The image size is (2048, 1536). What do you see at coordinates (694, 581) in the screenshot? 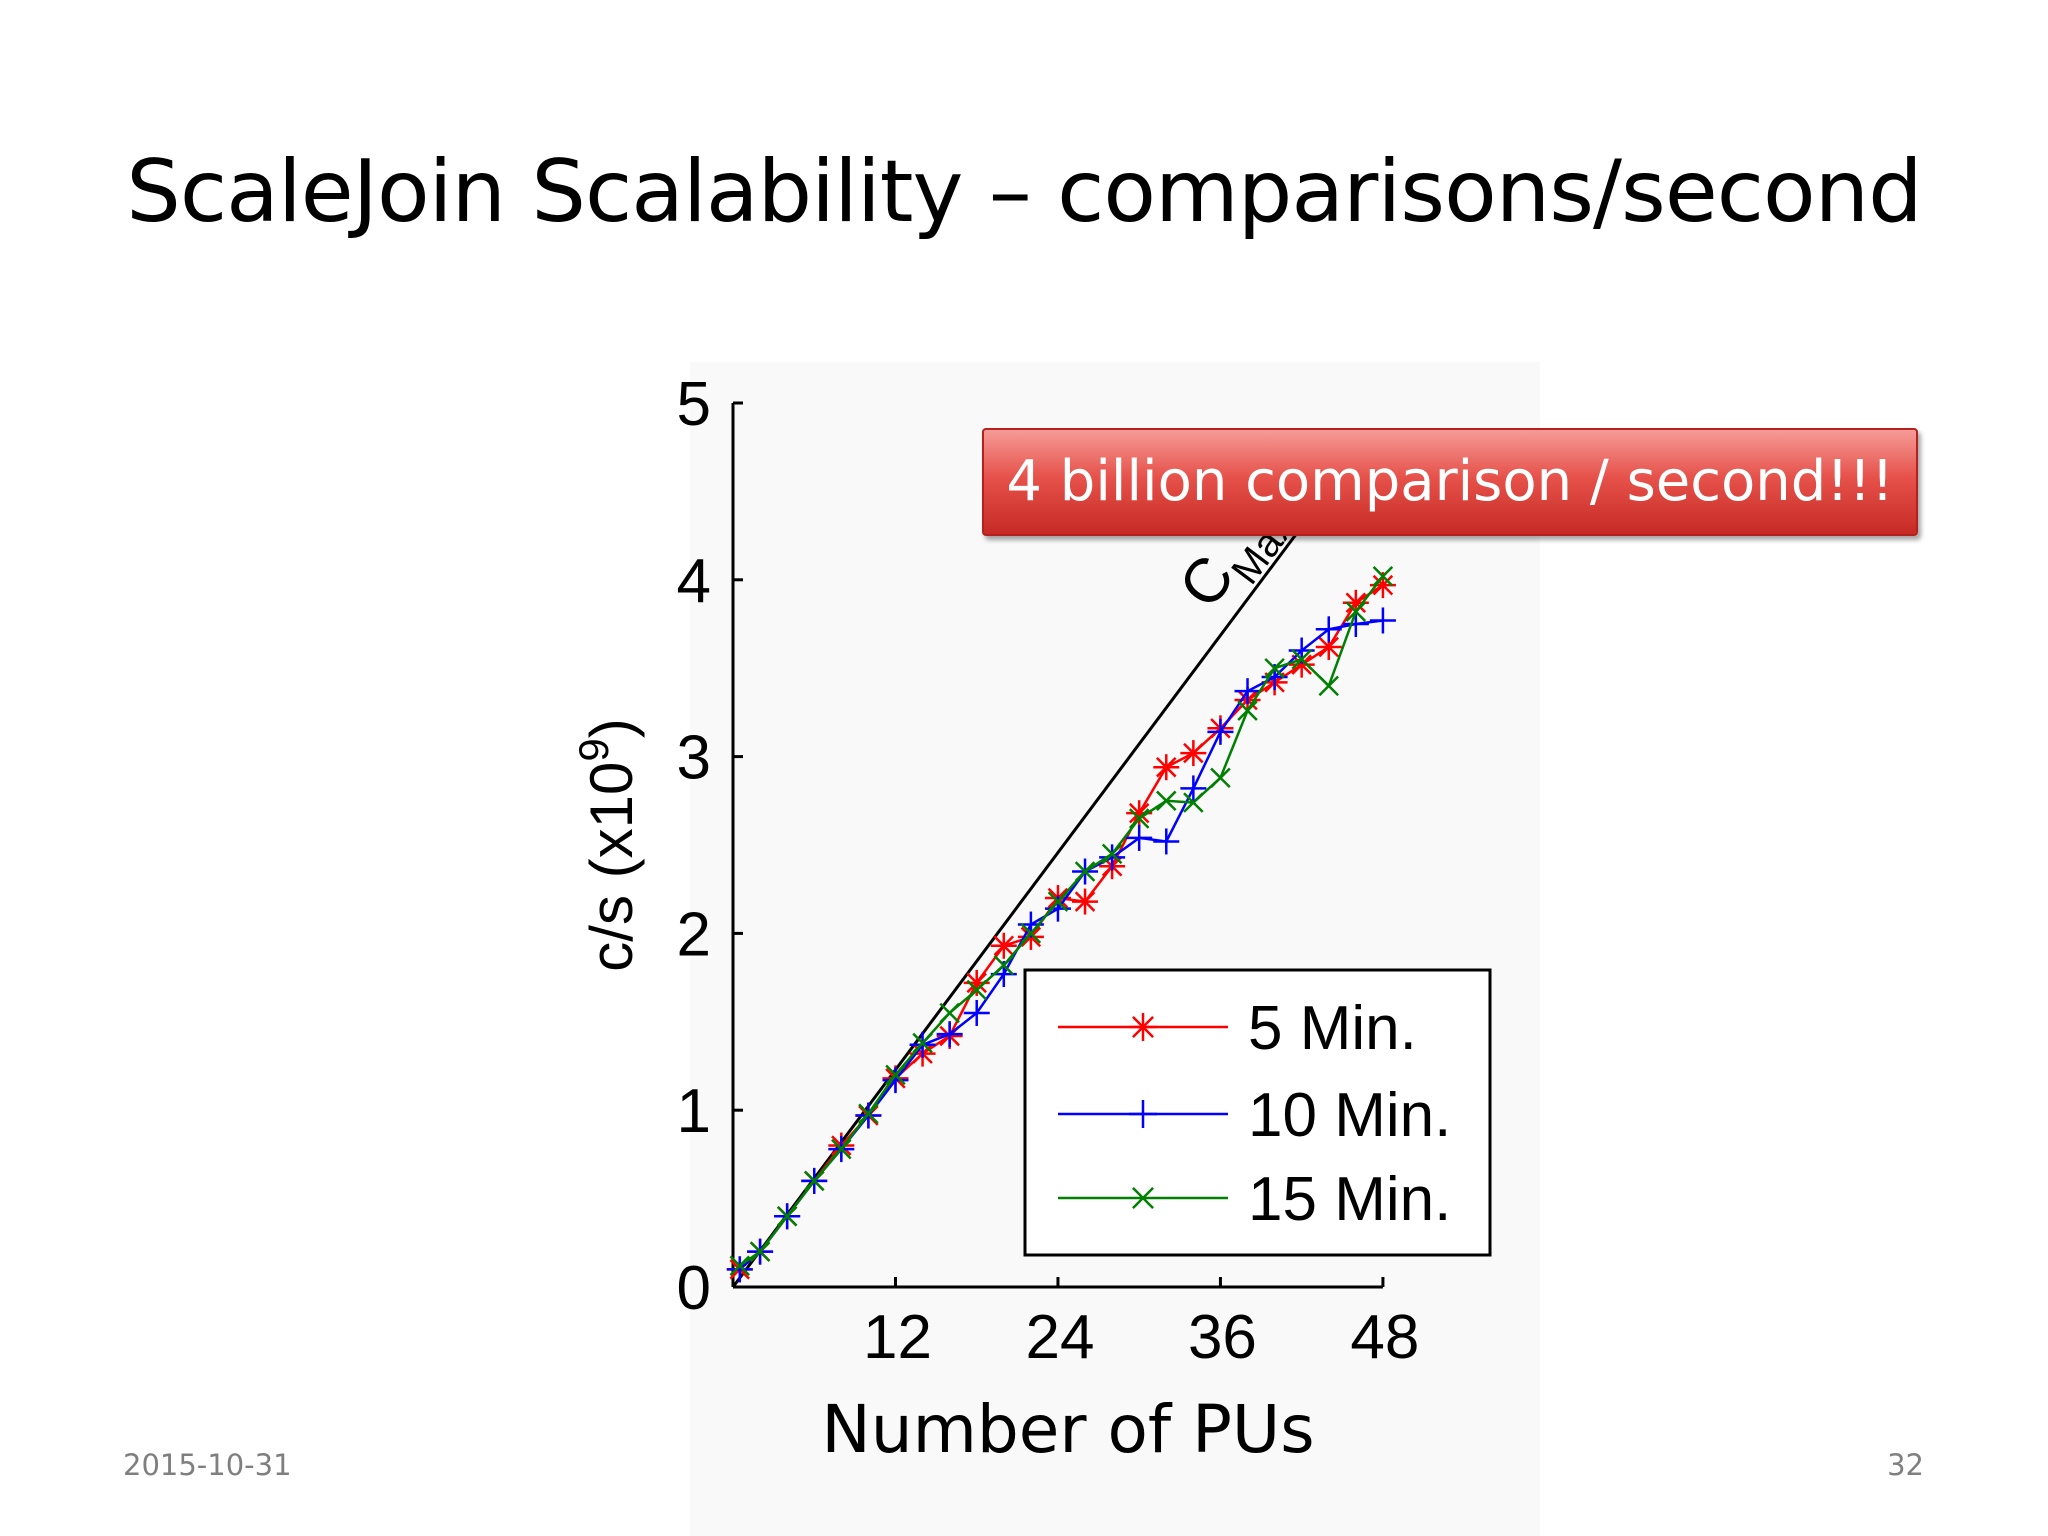
I see `y-tick-label: 4` at bounding box center [694, 581].